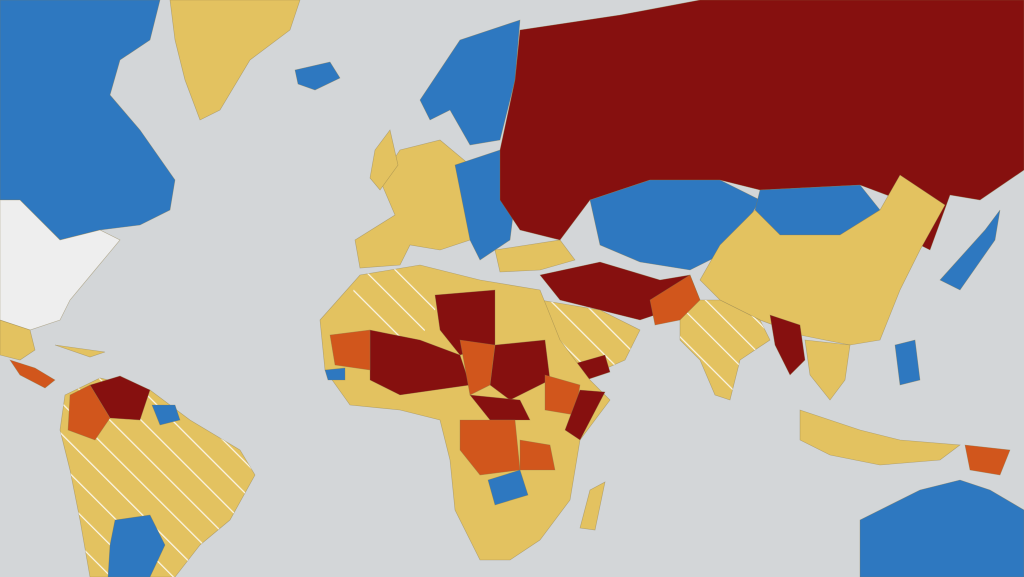 This screenshot has height=577, width=1024. What do you see at coordinates (335, 374) in the screenshot?
I see `guinea` at bounding box center [335, 374].